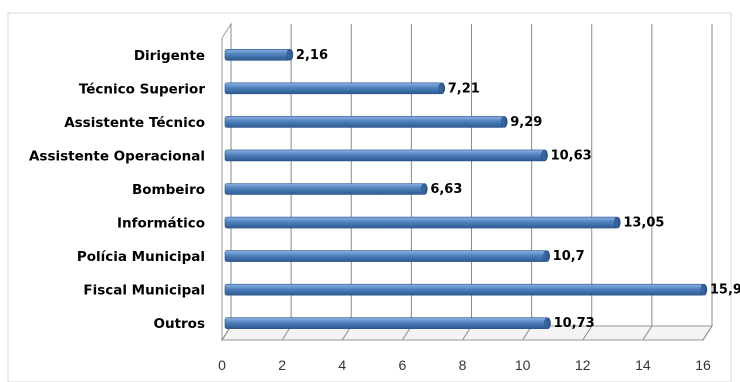  Describe the element at coordinates (179, 324) in the screenshot. I see `category-label: Outros` at that location.